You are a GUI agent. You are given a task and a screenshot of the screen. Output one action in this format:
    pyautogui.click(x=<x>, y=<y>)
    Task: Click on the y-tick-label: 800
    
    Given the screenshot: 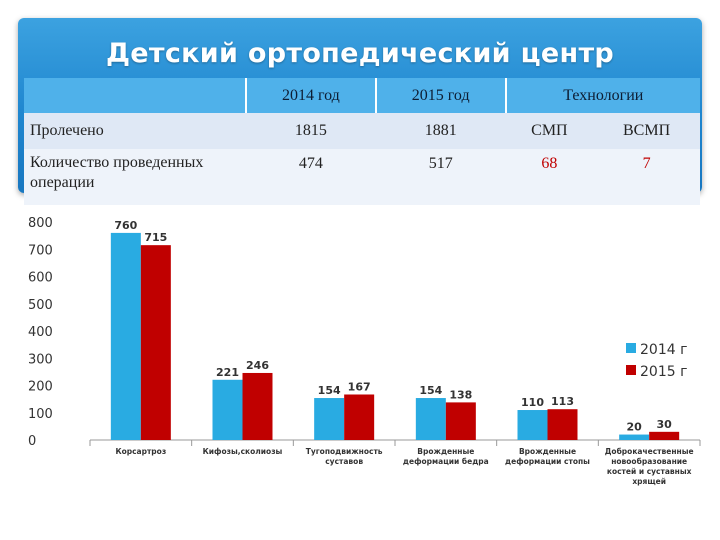 What is the action you would take?
    pyautogui.click(x=40, y=223)
    